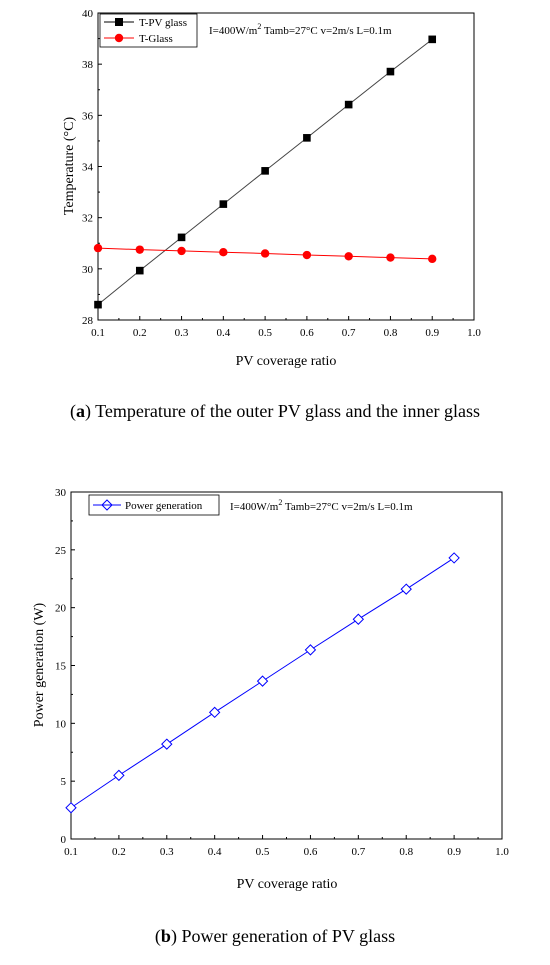 The image size is (550, 965). Describe the element at coordinates (61, 724) in the screenshot. I see `chart-b-y-tick-label: 10` at that location.